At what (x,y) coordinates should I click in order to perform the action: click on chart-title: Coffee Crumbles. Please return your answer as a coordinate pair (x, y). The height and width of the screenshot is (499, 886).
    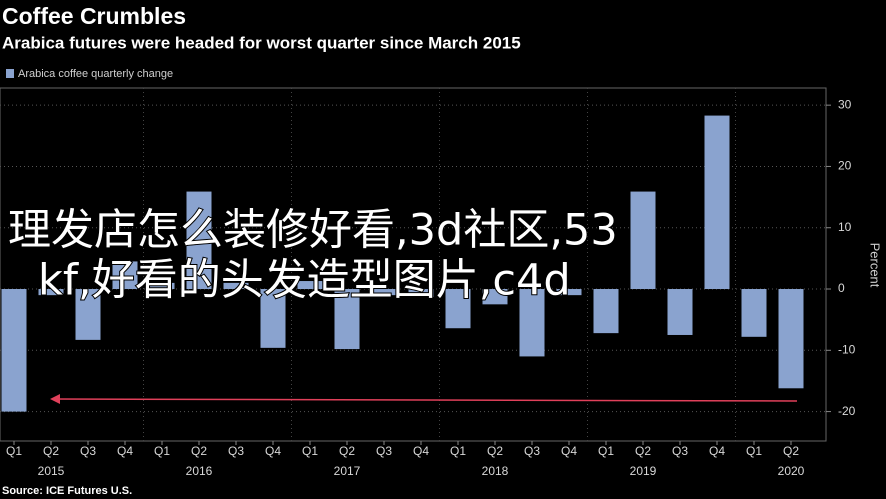
    Looking at the image, I should click on (94, 16).